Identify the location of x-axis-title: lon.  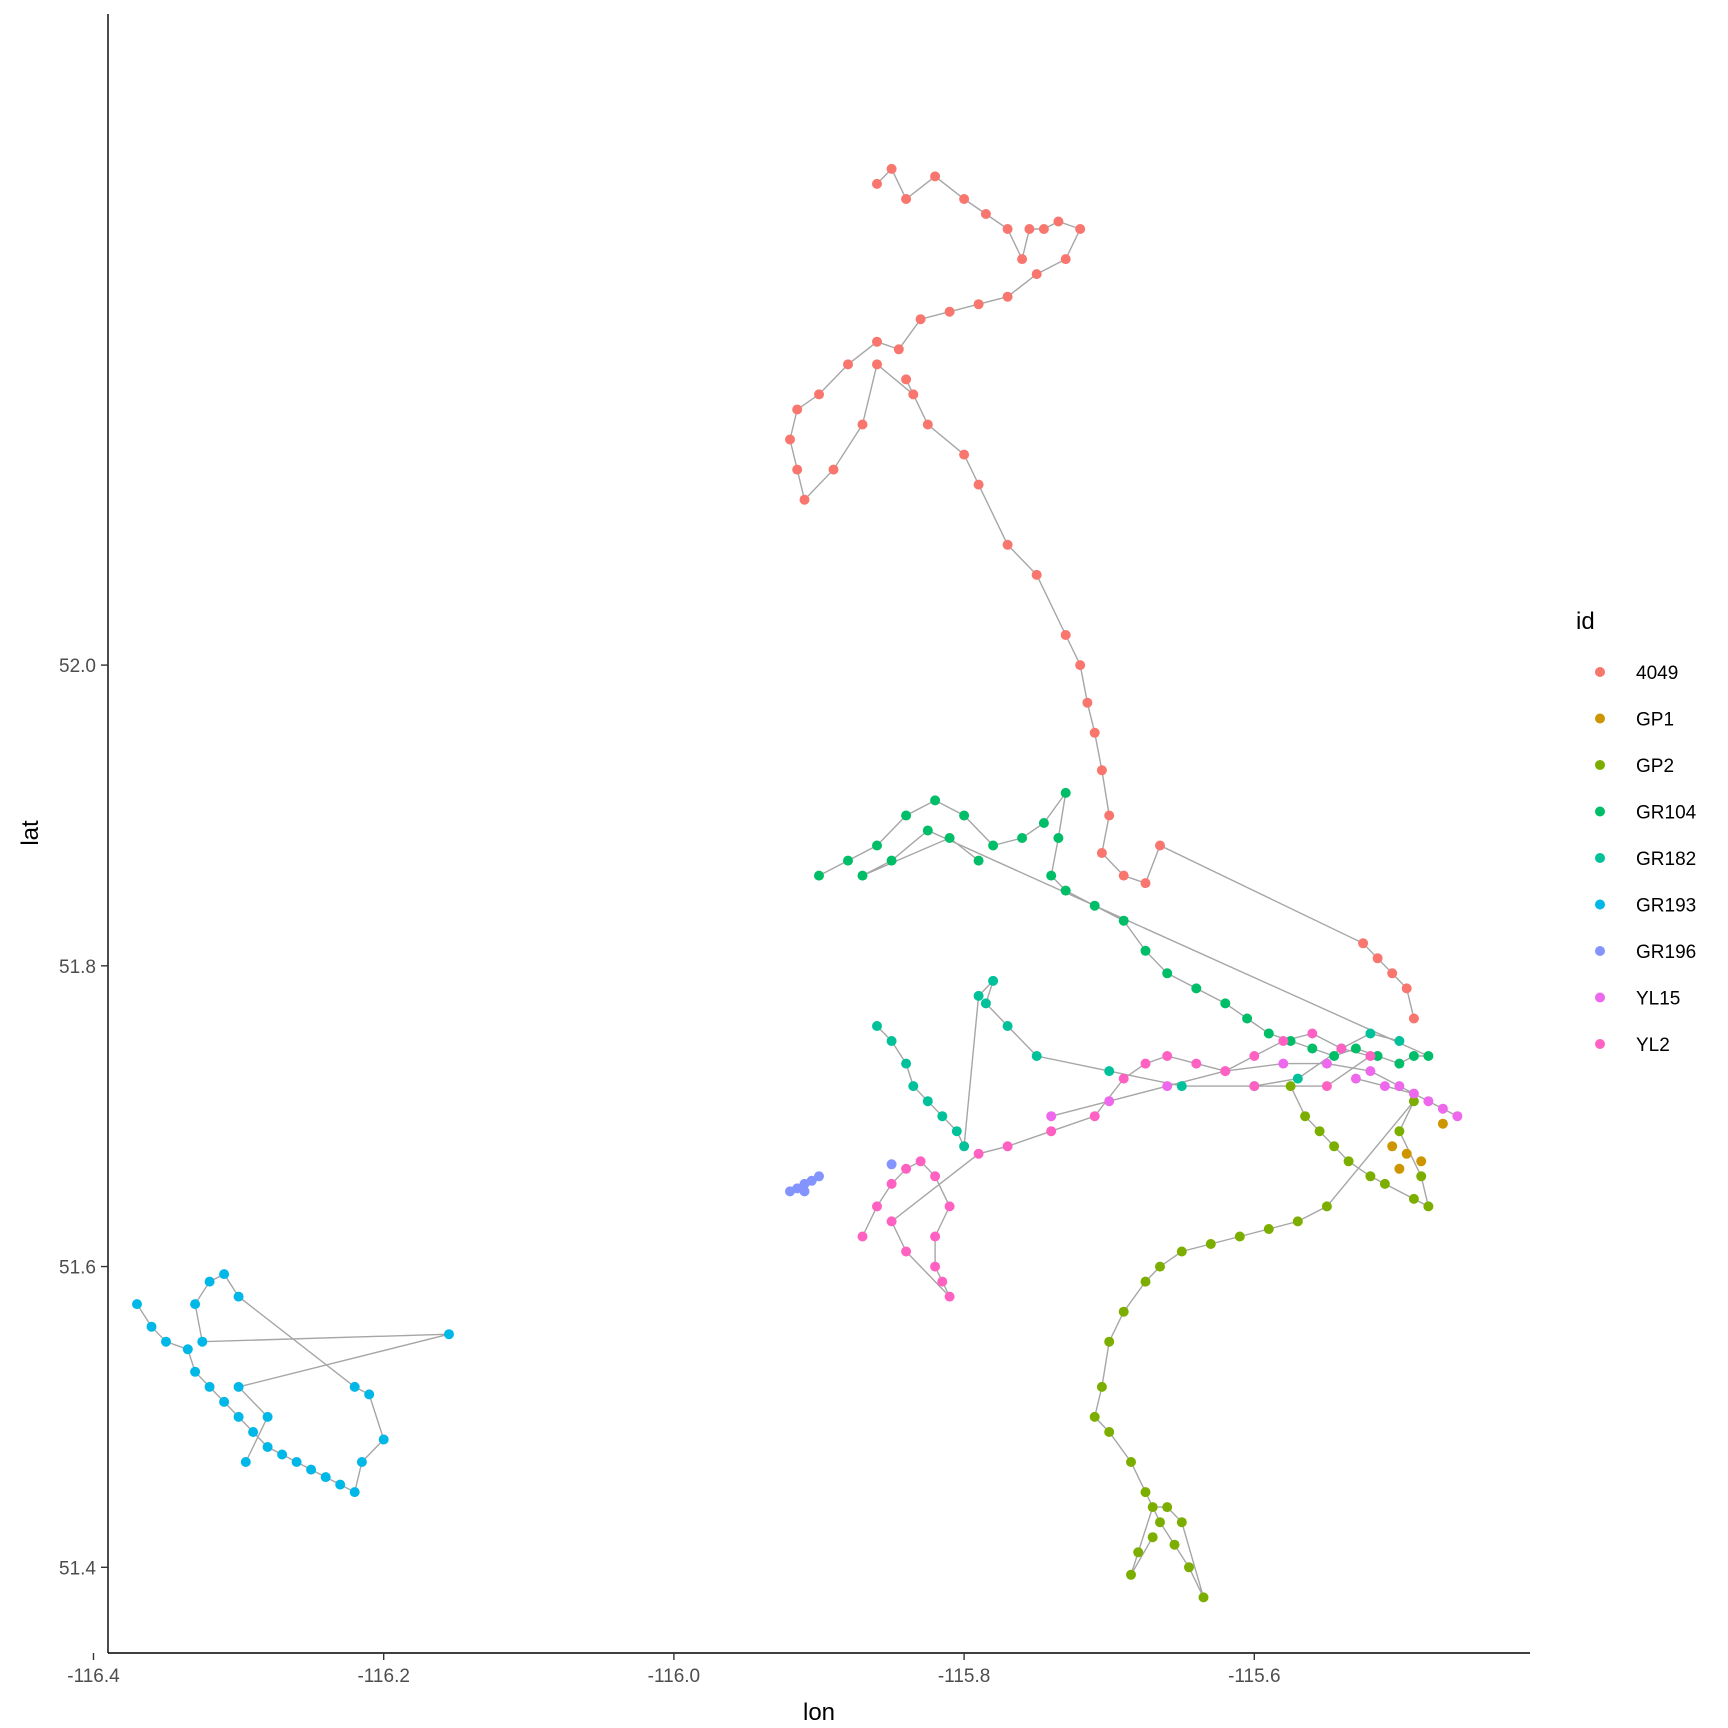
(819, 1712).